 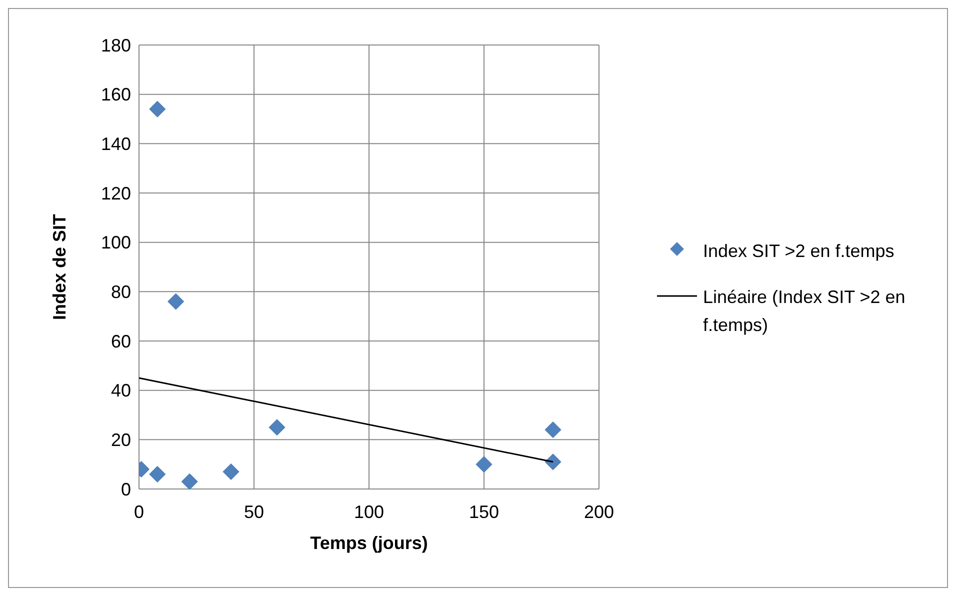 What do you see at coordinates (120, 440) in the screenshot?
I see `y-tick-label: 20` at bounding box center [120, 440].